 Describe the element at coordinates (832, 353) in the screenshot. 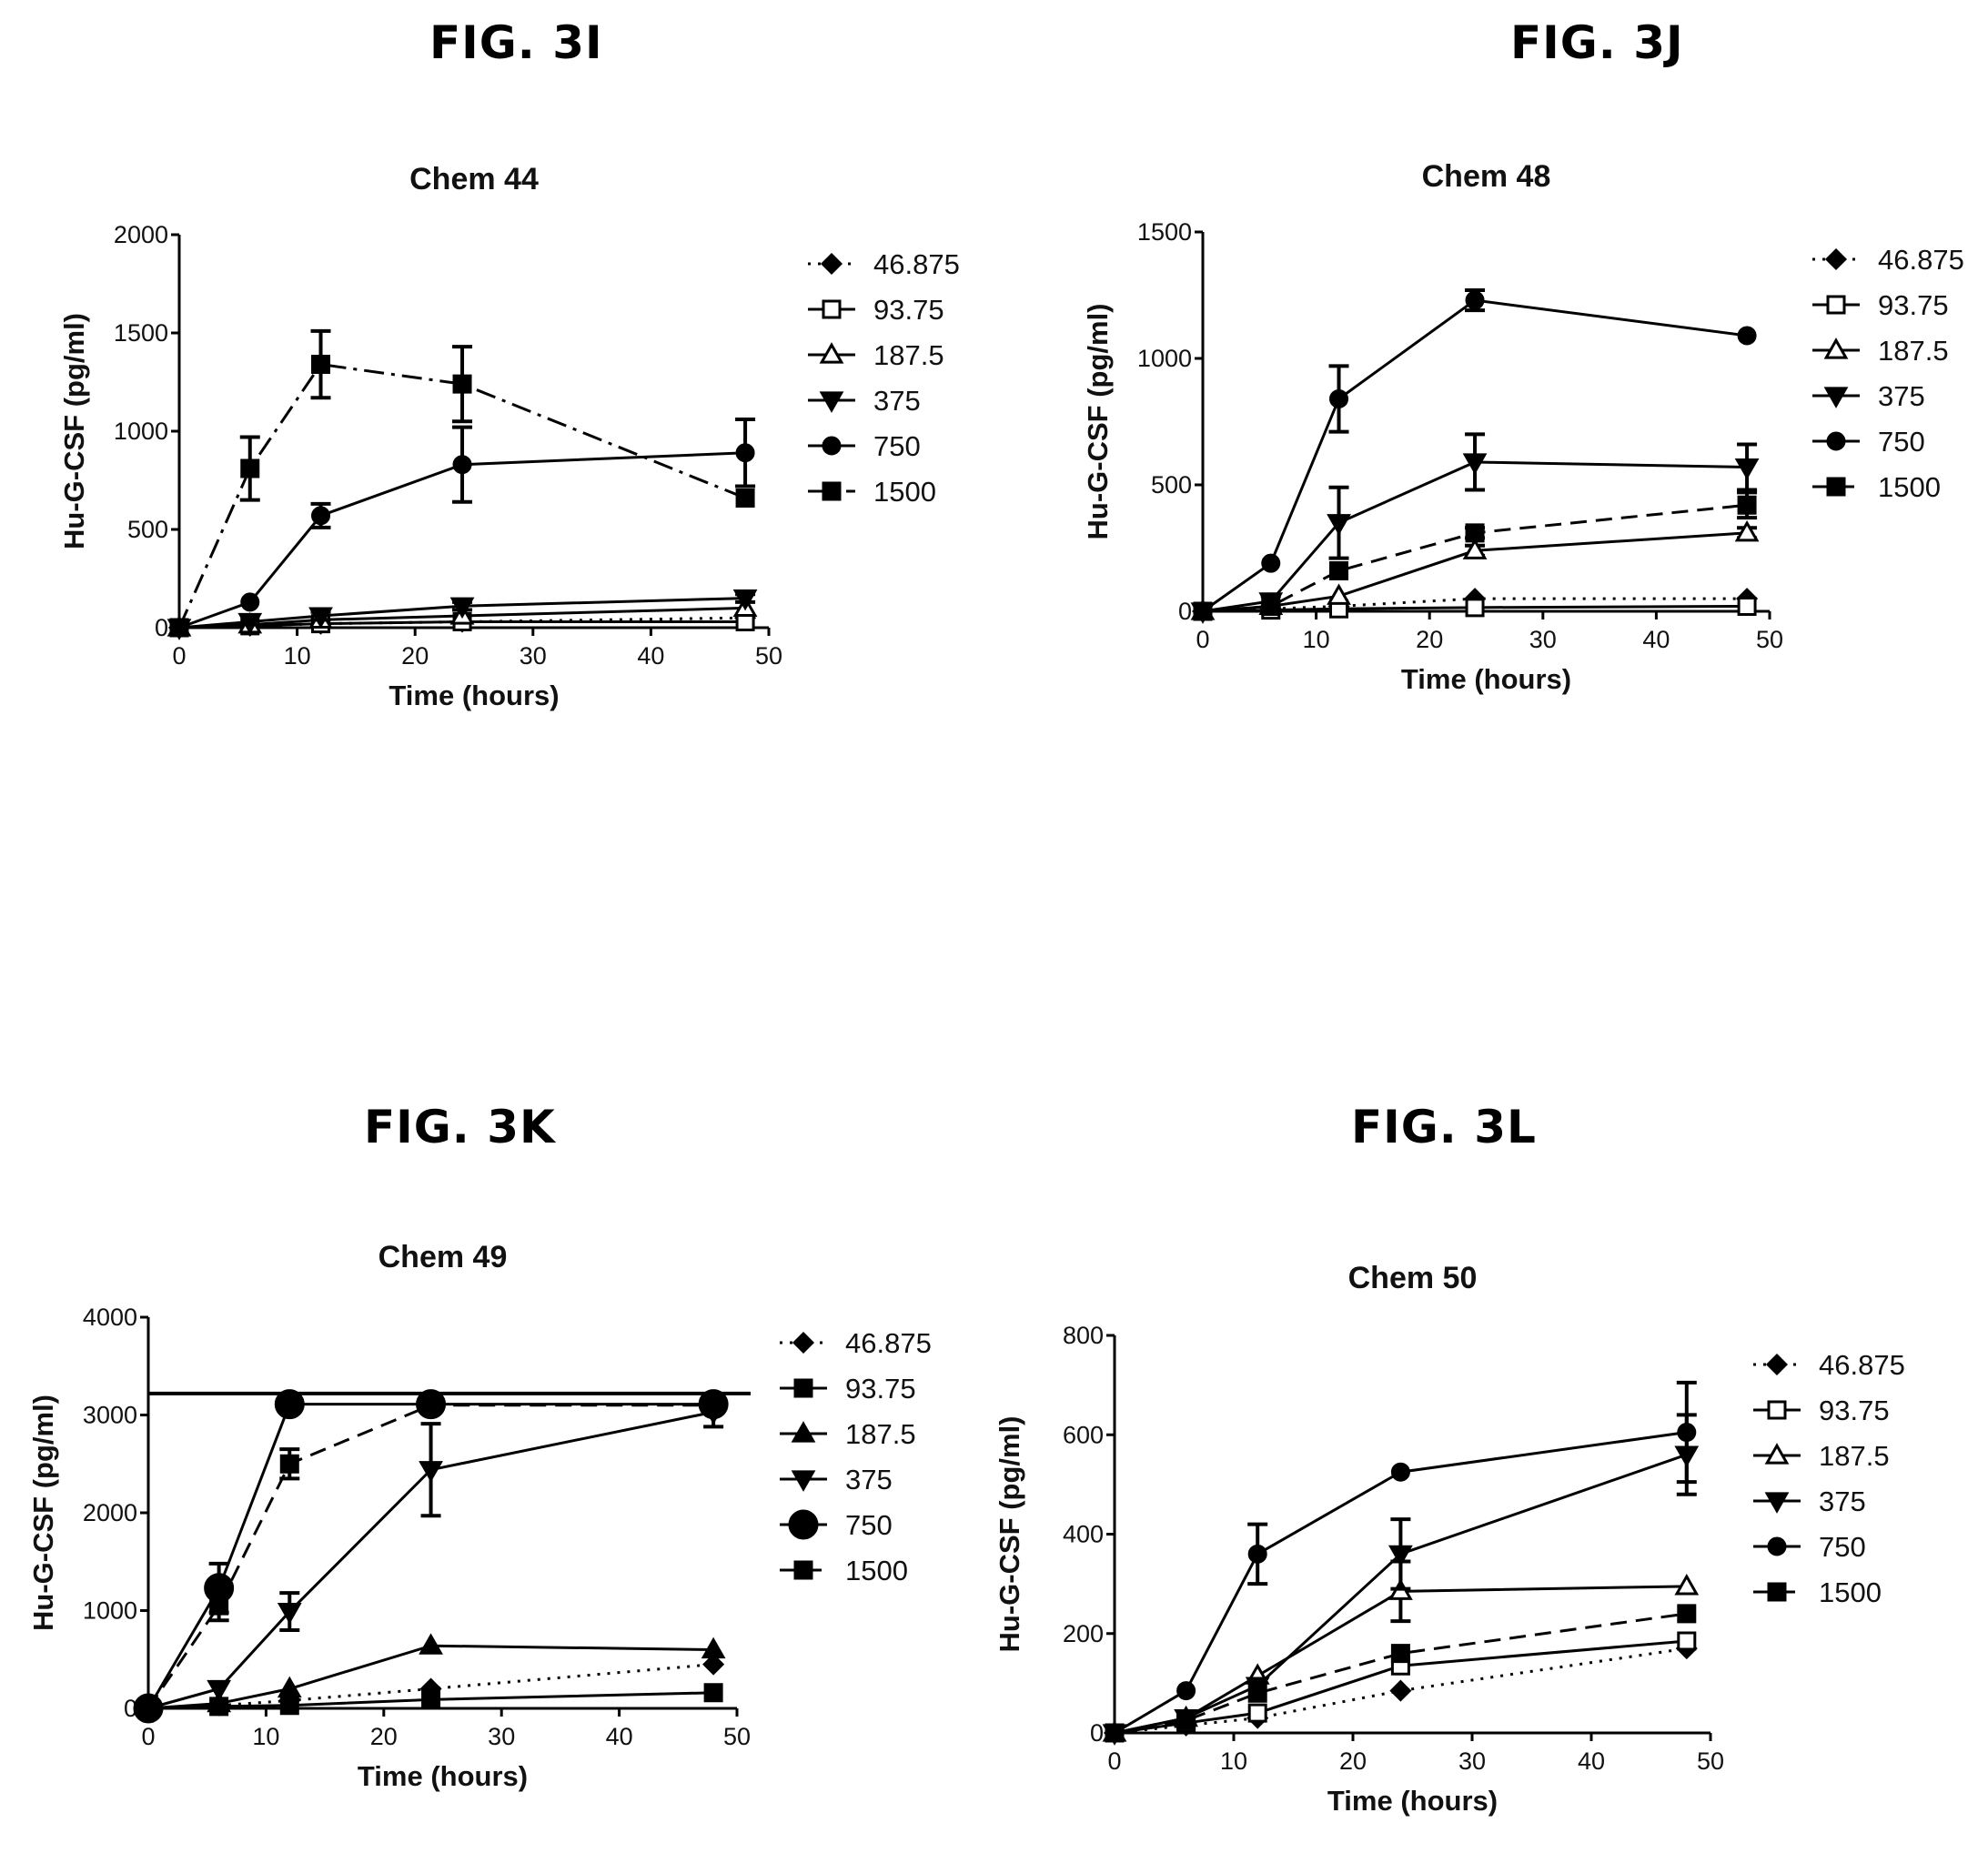

I see `legend-marker-187.5` at that location.